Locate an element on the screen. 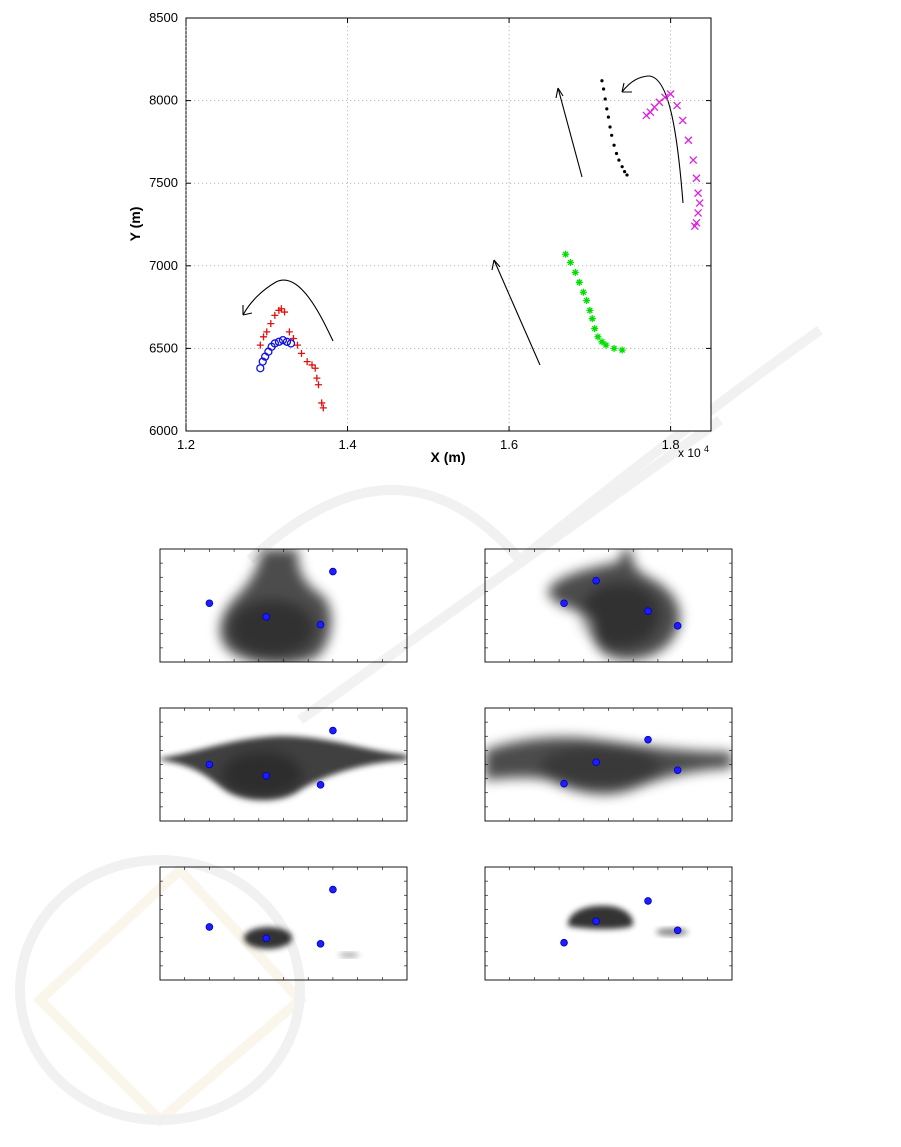 The width and height of the screenshot is (901, 1147). density-field is located at coordinates (608, 766).